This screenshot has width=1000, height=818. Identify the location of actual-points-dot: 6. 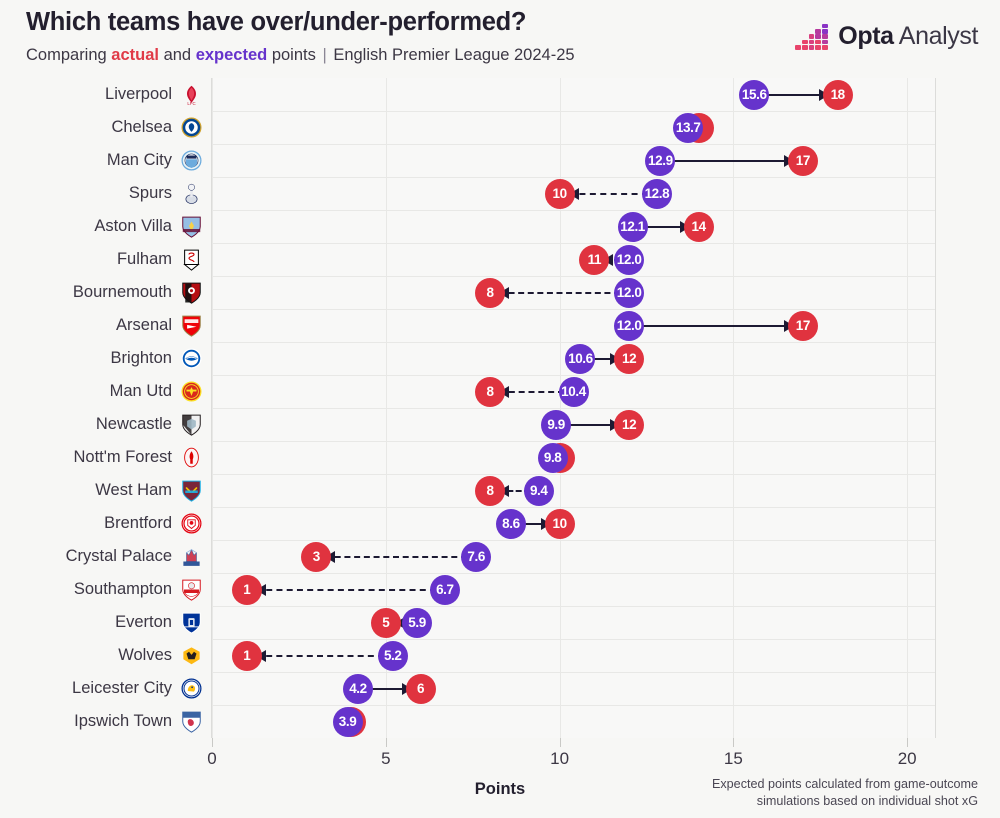
(420, 688).